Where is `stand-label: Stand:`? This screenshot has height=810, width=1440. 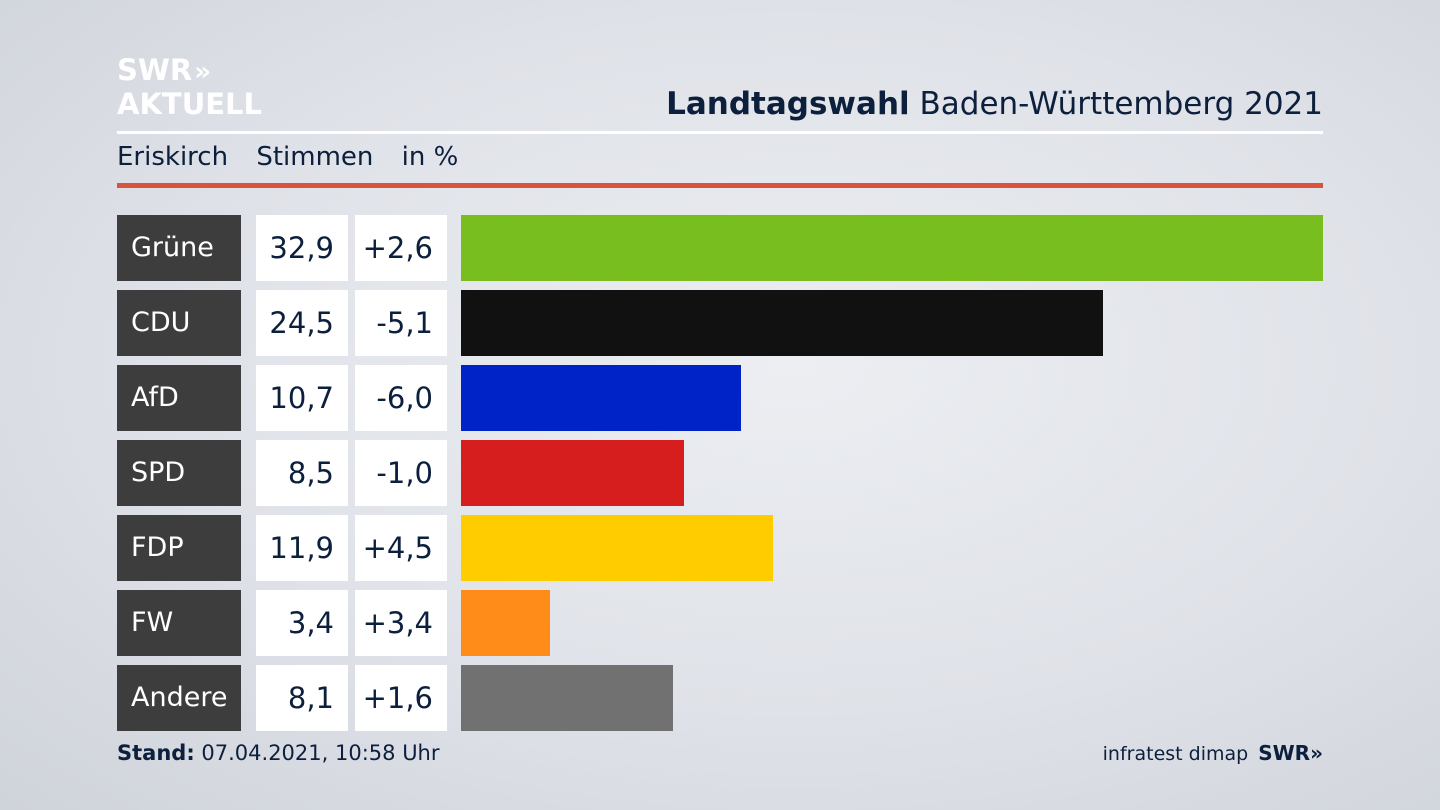 stand-label: Stand: is located at coordinates (156, 753).